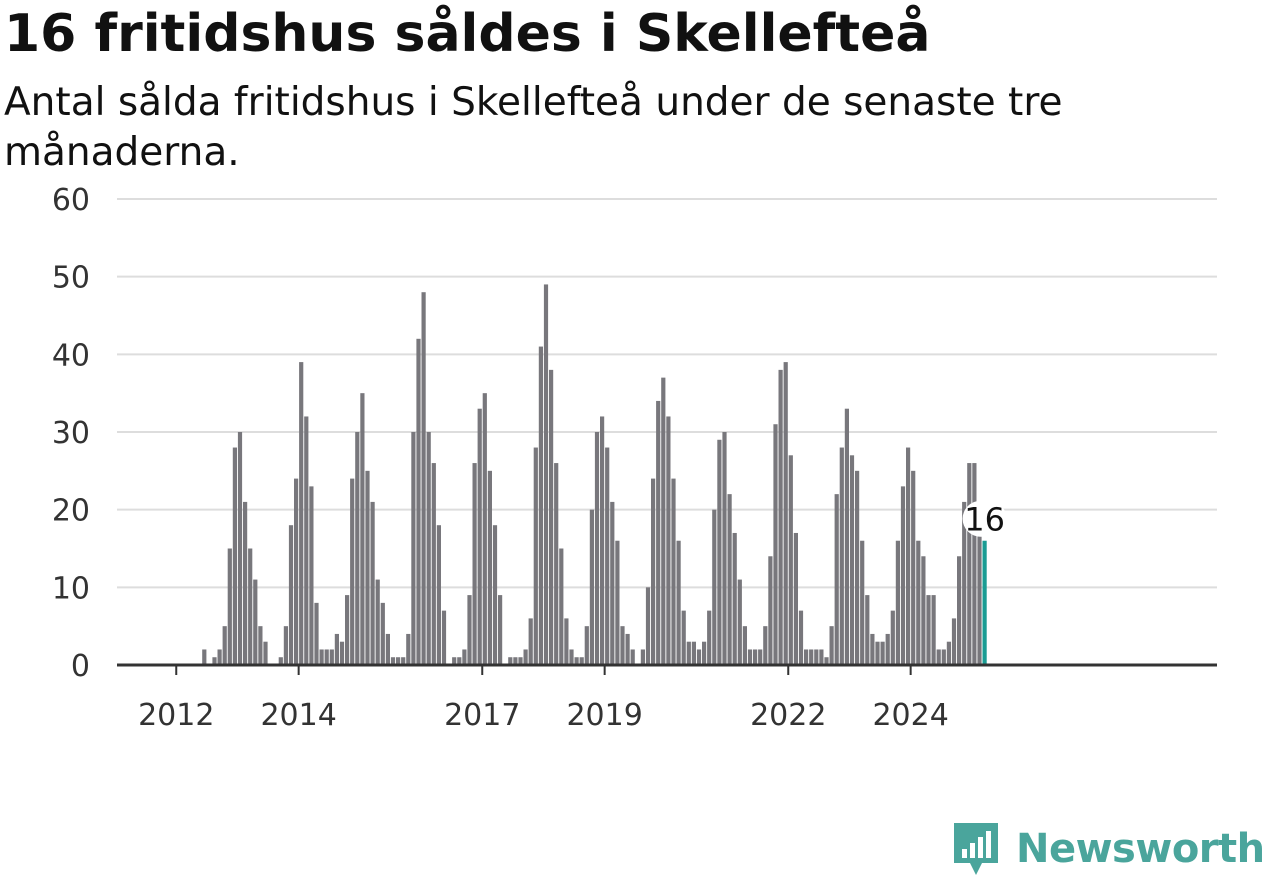 This screenshot has height=880, width=1262. What do you see at coordinates (467, 34) in the screenshot?
I see `chart-title: 16 fritidshus såldes i Skellefteå` at bounding box center [467, 34].